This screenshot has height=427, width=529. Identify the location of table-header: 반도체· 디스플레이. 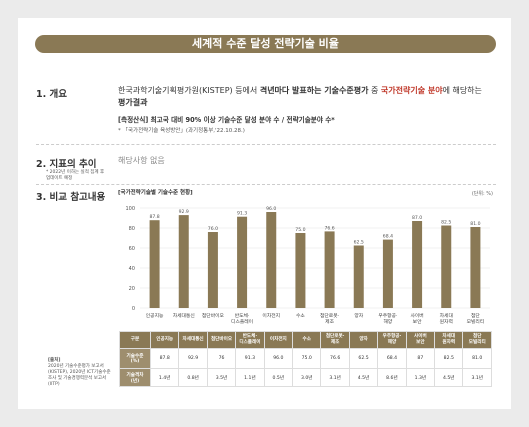
(250, 340).